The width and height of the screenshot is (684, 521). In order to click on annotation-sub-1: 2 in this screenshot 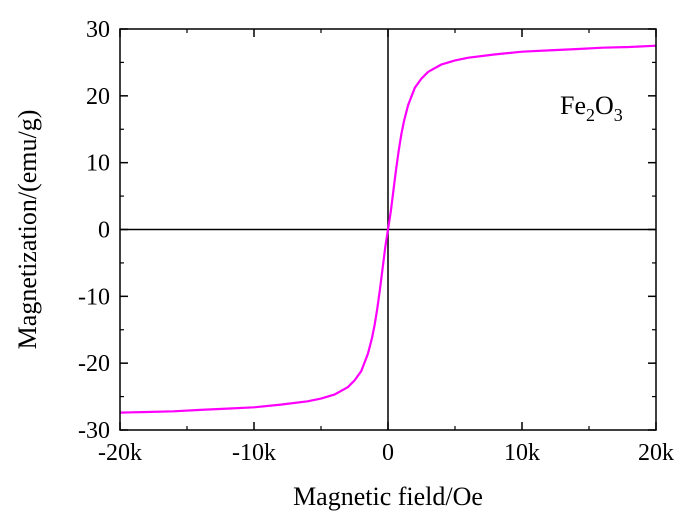, I will do `click(590, 115)`.